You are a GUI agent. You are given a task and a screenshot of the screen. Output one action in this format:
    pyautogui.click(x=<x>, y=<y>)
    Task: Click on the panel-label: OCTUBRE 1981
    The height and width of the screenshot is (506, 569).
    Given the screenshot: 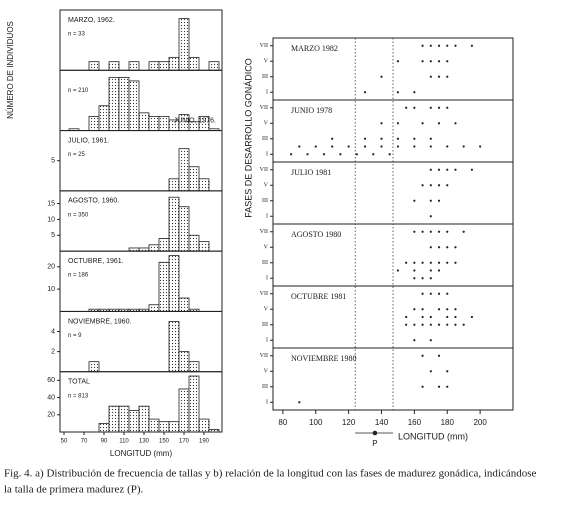 What is the action you would take?
    pyautogui.click(x=318, y=296)
    